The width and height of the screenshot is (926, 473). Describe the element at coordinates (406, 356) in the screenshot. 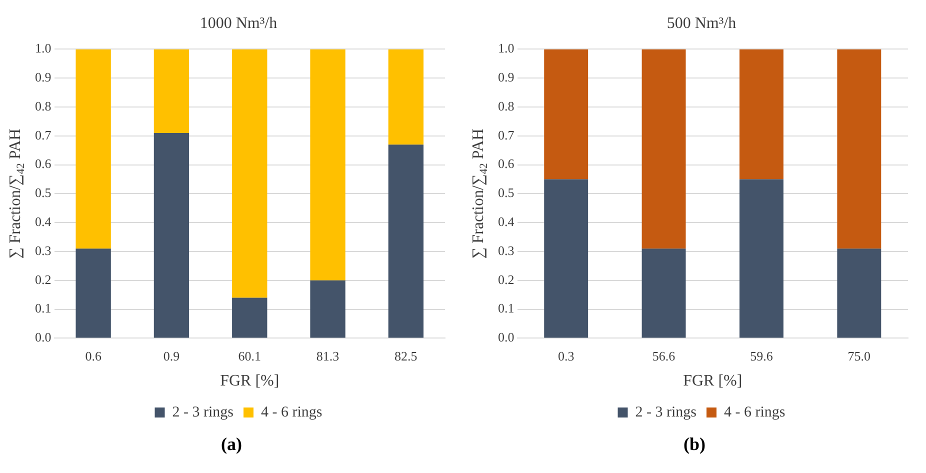

I see `x-tick-label: 82.5` at that location.